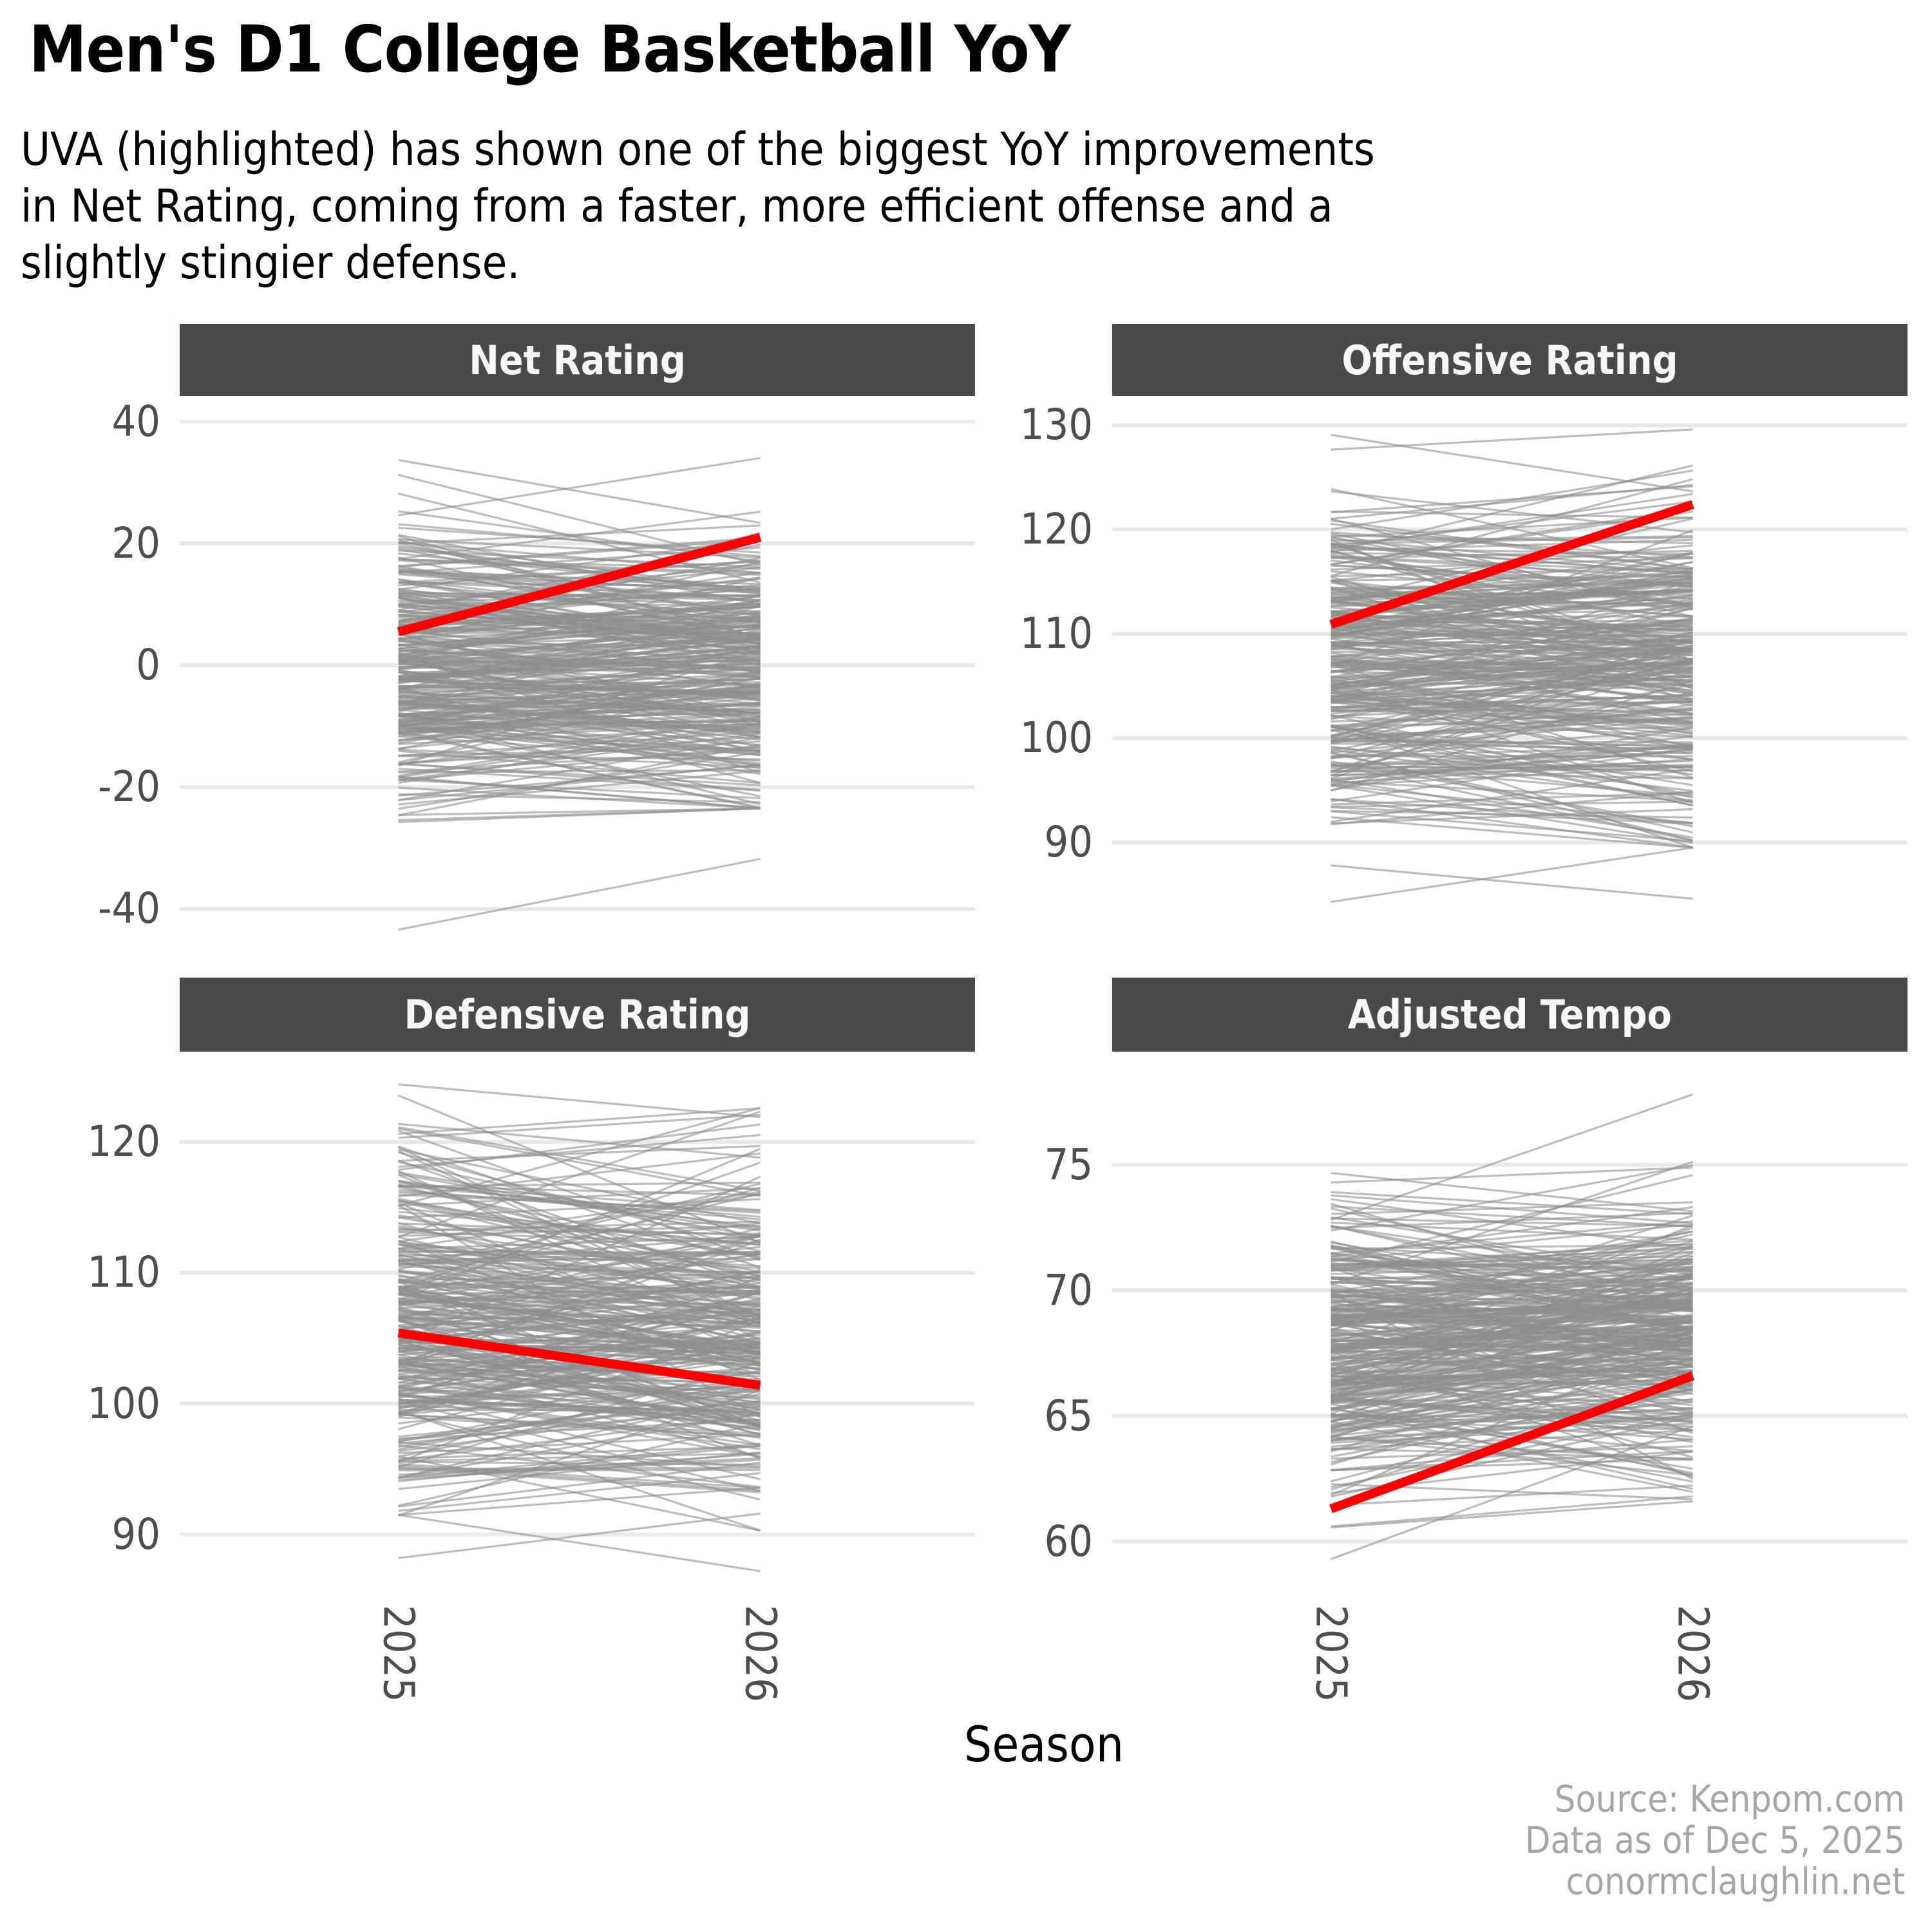  Describe the element at coordinates (760, 1654) in the screenshot. I see `x-tick-label: 2026` at that location.